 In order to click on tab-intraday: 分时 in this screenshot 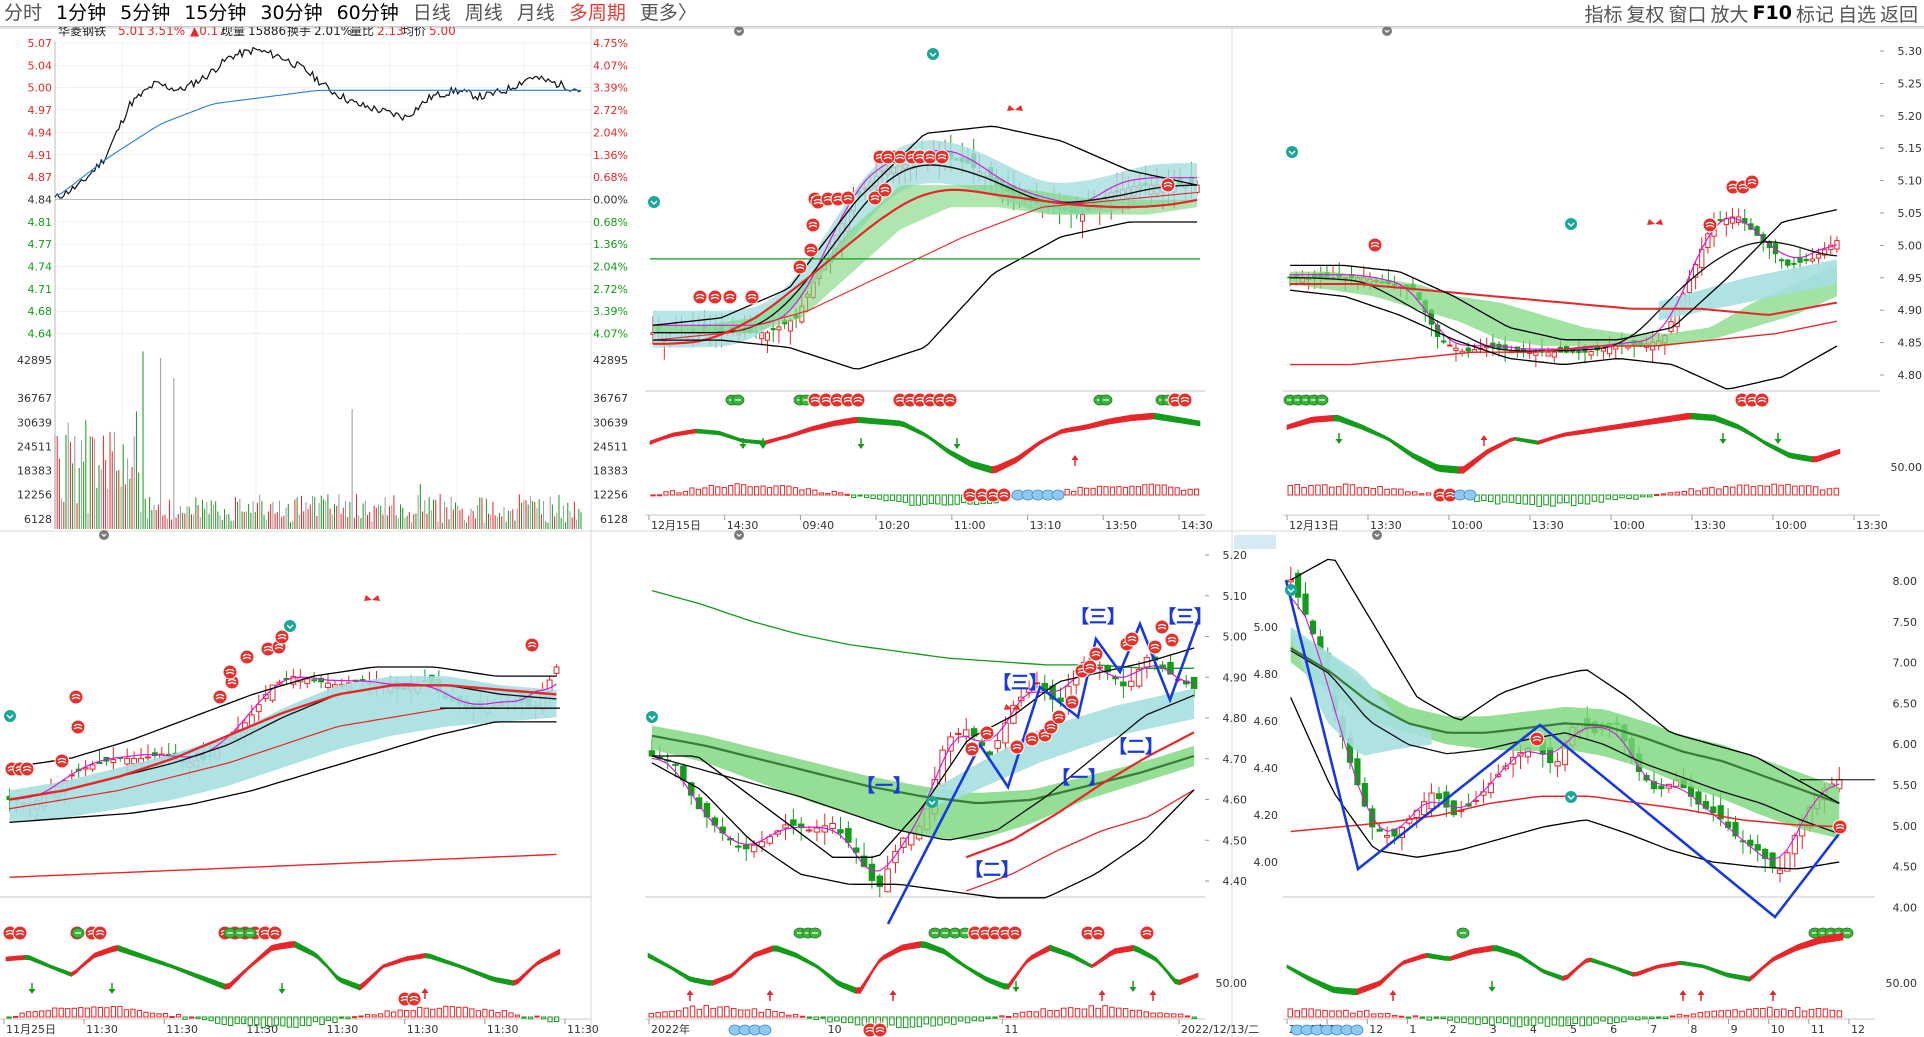, I will do `click(23, 13)`.